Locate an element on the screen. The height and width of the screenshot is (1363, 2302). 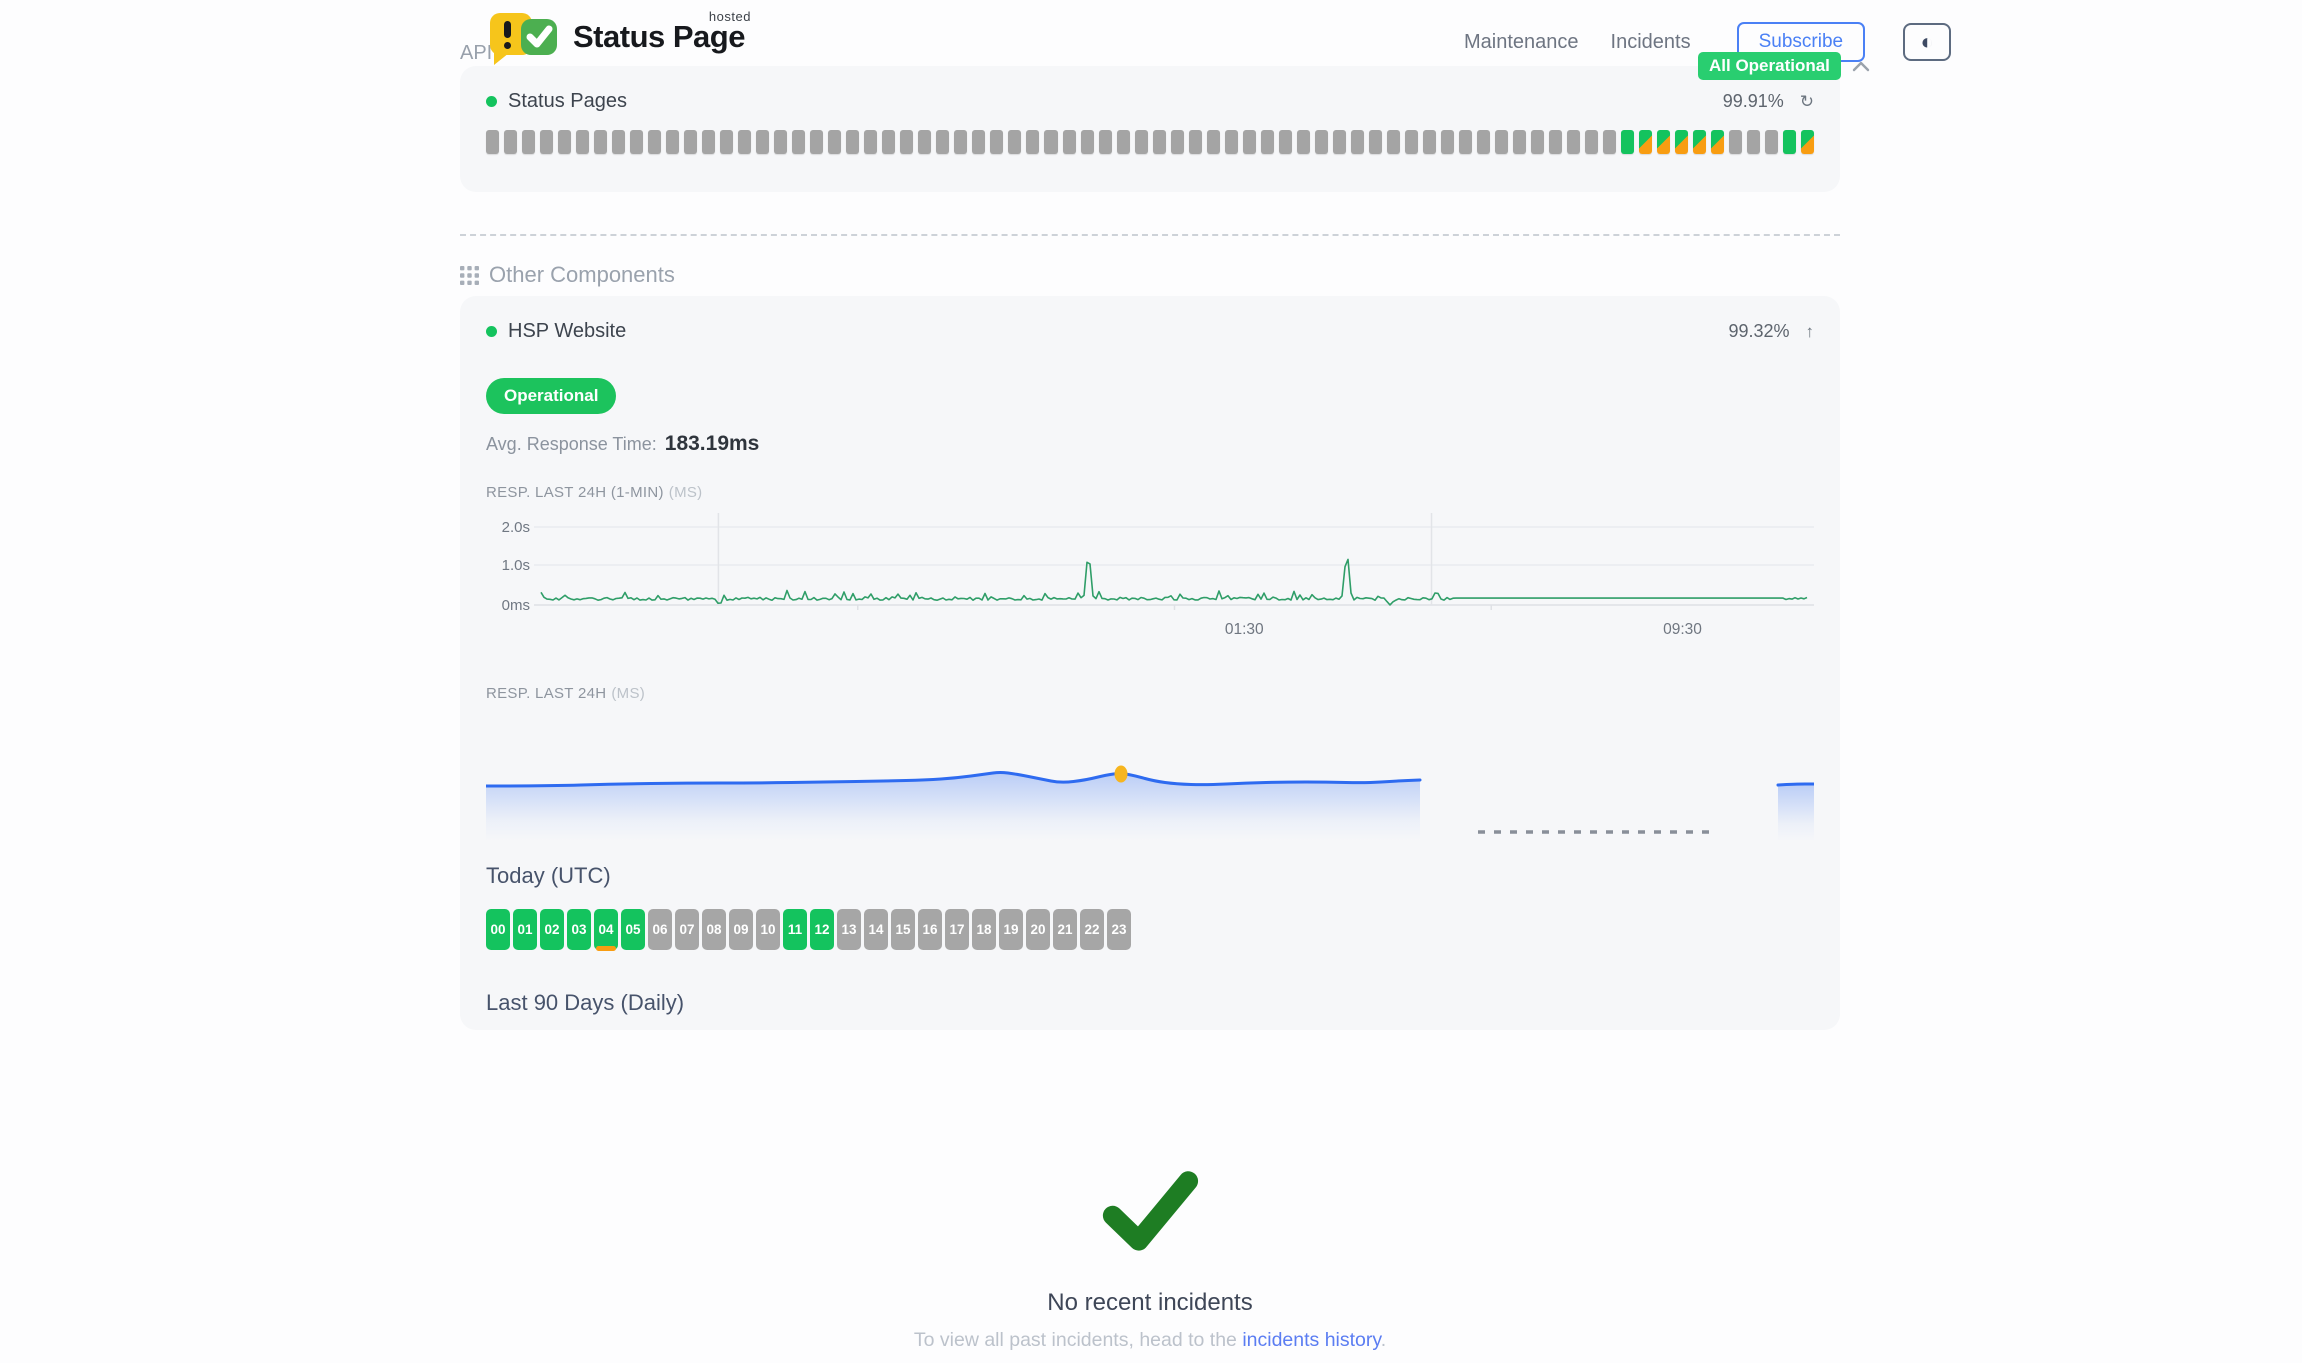
nav-incidents: Incidents is located at coordinates (1650, 41).